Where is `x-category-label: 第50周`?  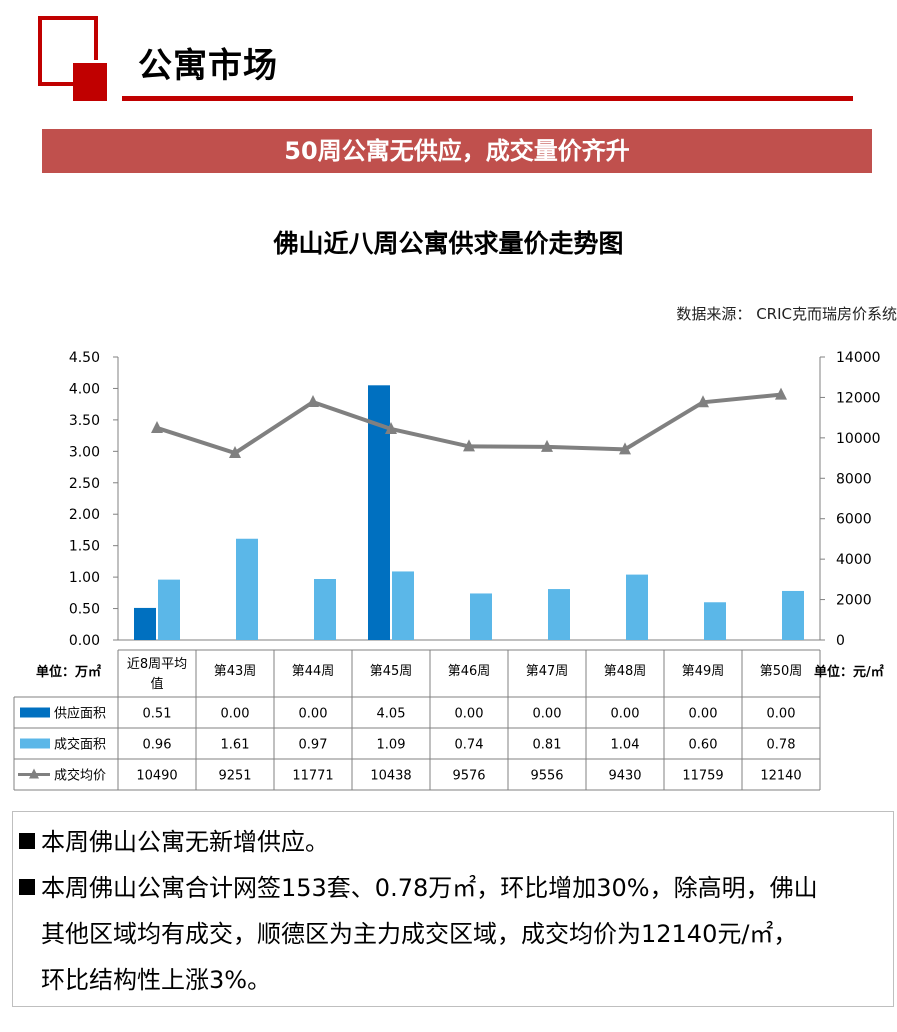
x-category-label: 第50周 is located at coordinates (781, 671).